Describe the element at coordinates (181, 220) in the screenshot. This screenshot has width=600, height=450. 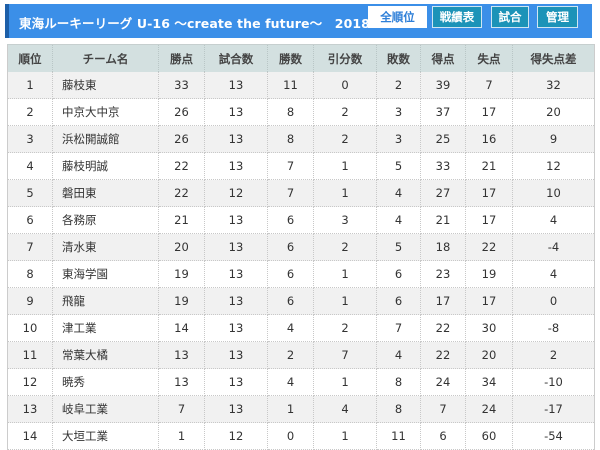
I see `cell-points: 21` at that location.